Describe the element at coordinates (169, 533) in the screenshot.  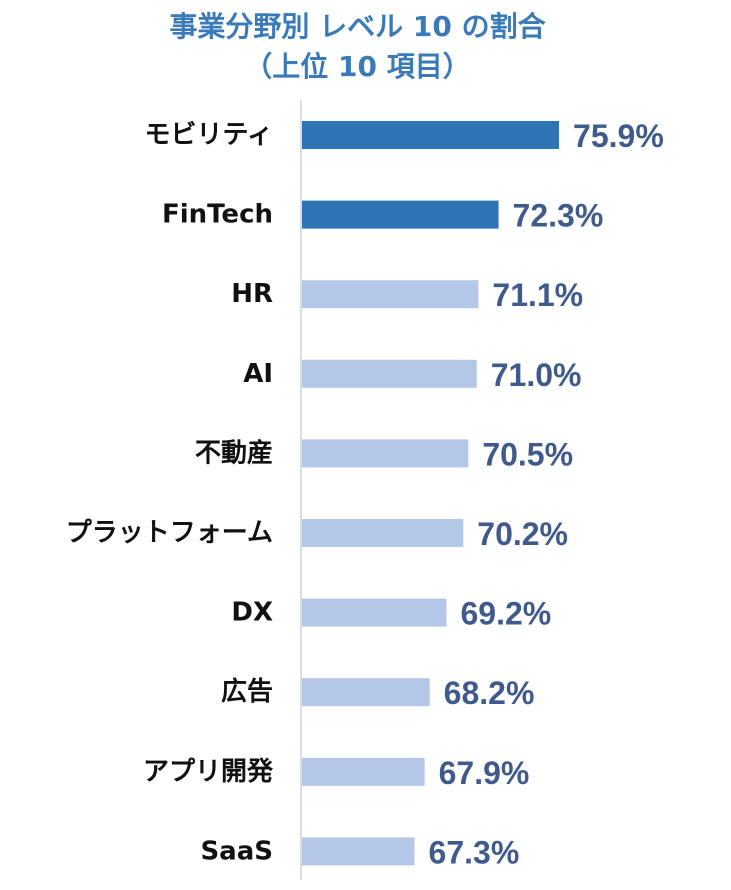
I see `category-label: プラットフォーム` at that location.